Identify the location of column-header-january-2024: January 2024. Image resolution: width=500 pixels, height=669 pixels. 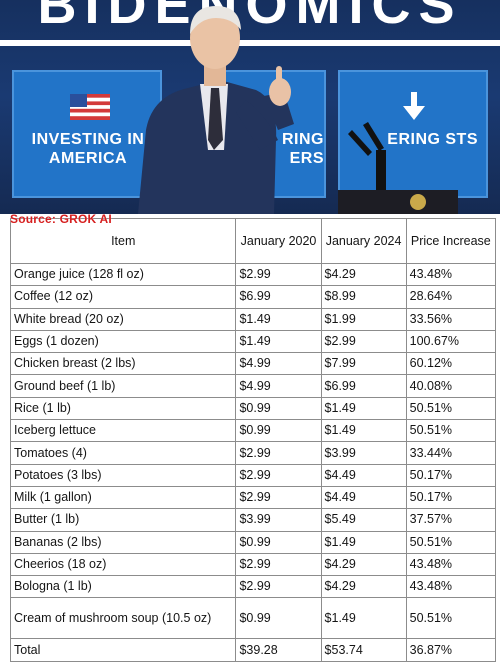
(363, 241).